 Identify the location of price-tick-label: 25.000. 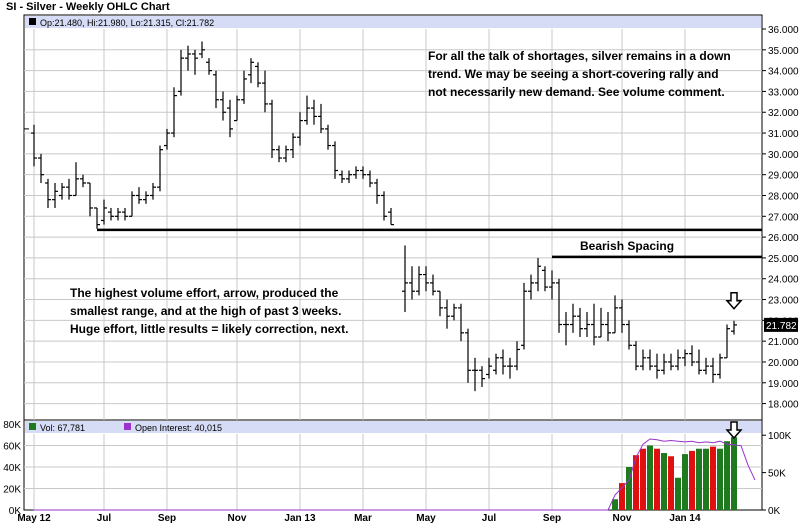
(783, 259).